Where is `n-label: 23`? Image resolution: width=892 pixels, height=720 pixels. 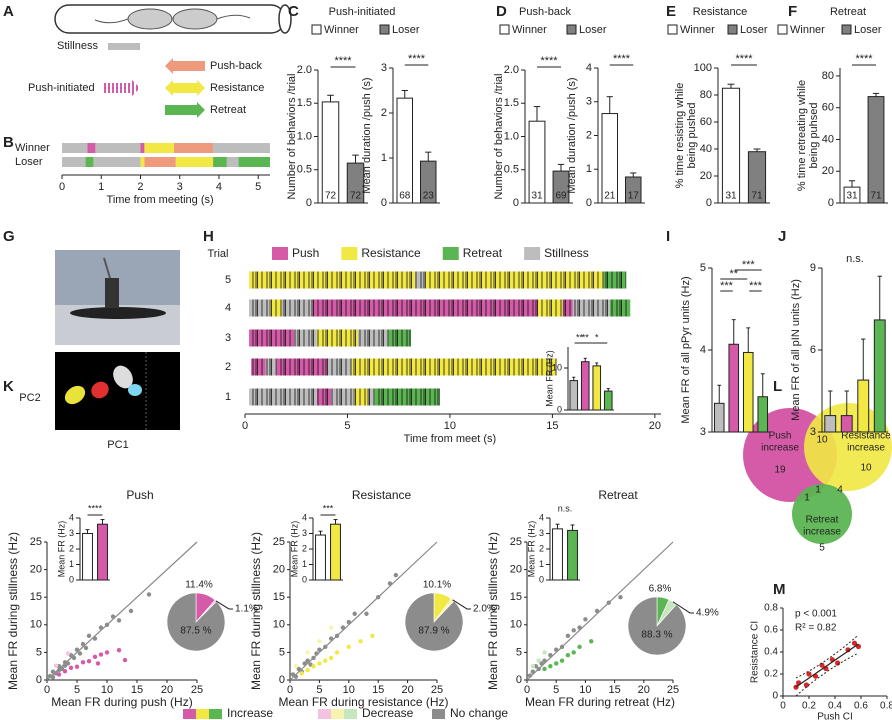
n-label: 23 is located at coordinates (429, 196).